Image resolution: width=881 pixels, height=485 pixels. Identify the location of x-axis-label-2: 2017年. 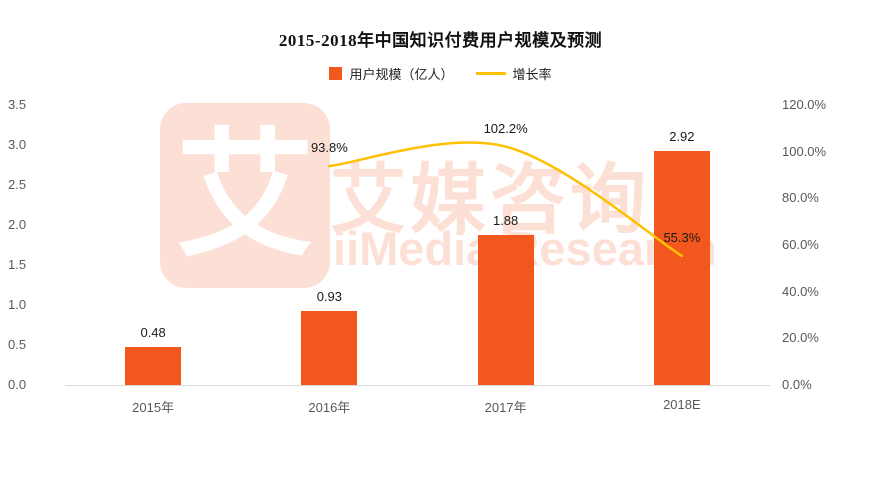
(505, 407).